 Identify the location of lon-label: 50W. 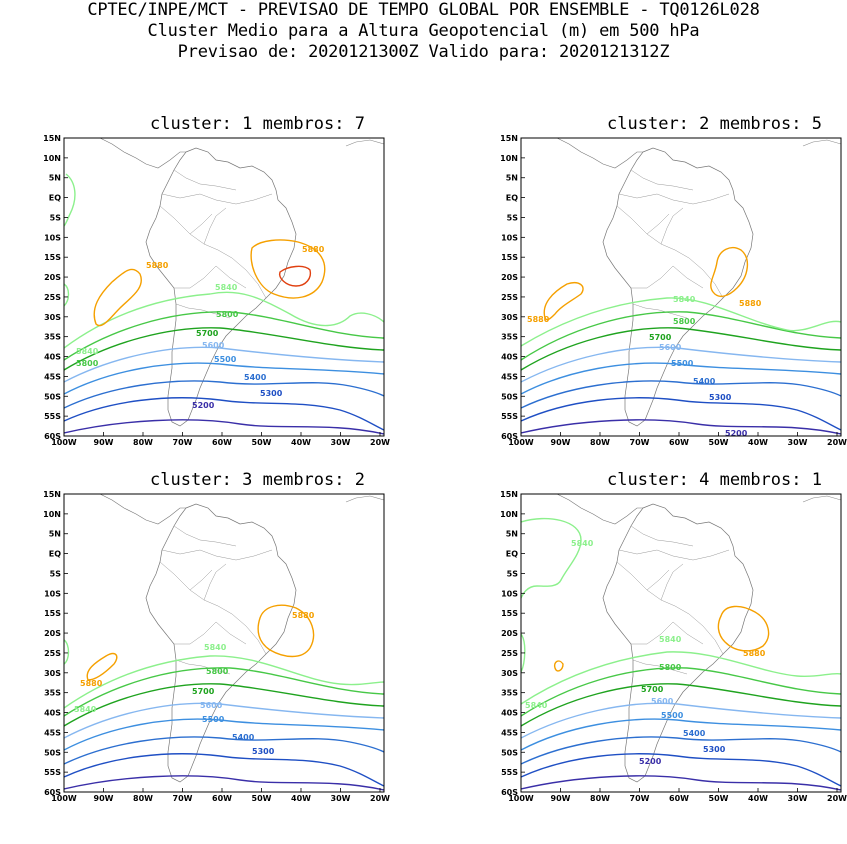
(262, 798).